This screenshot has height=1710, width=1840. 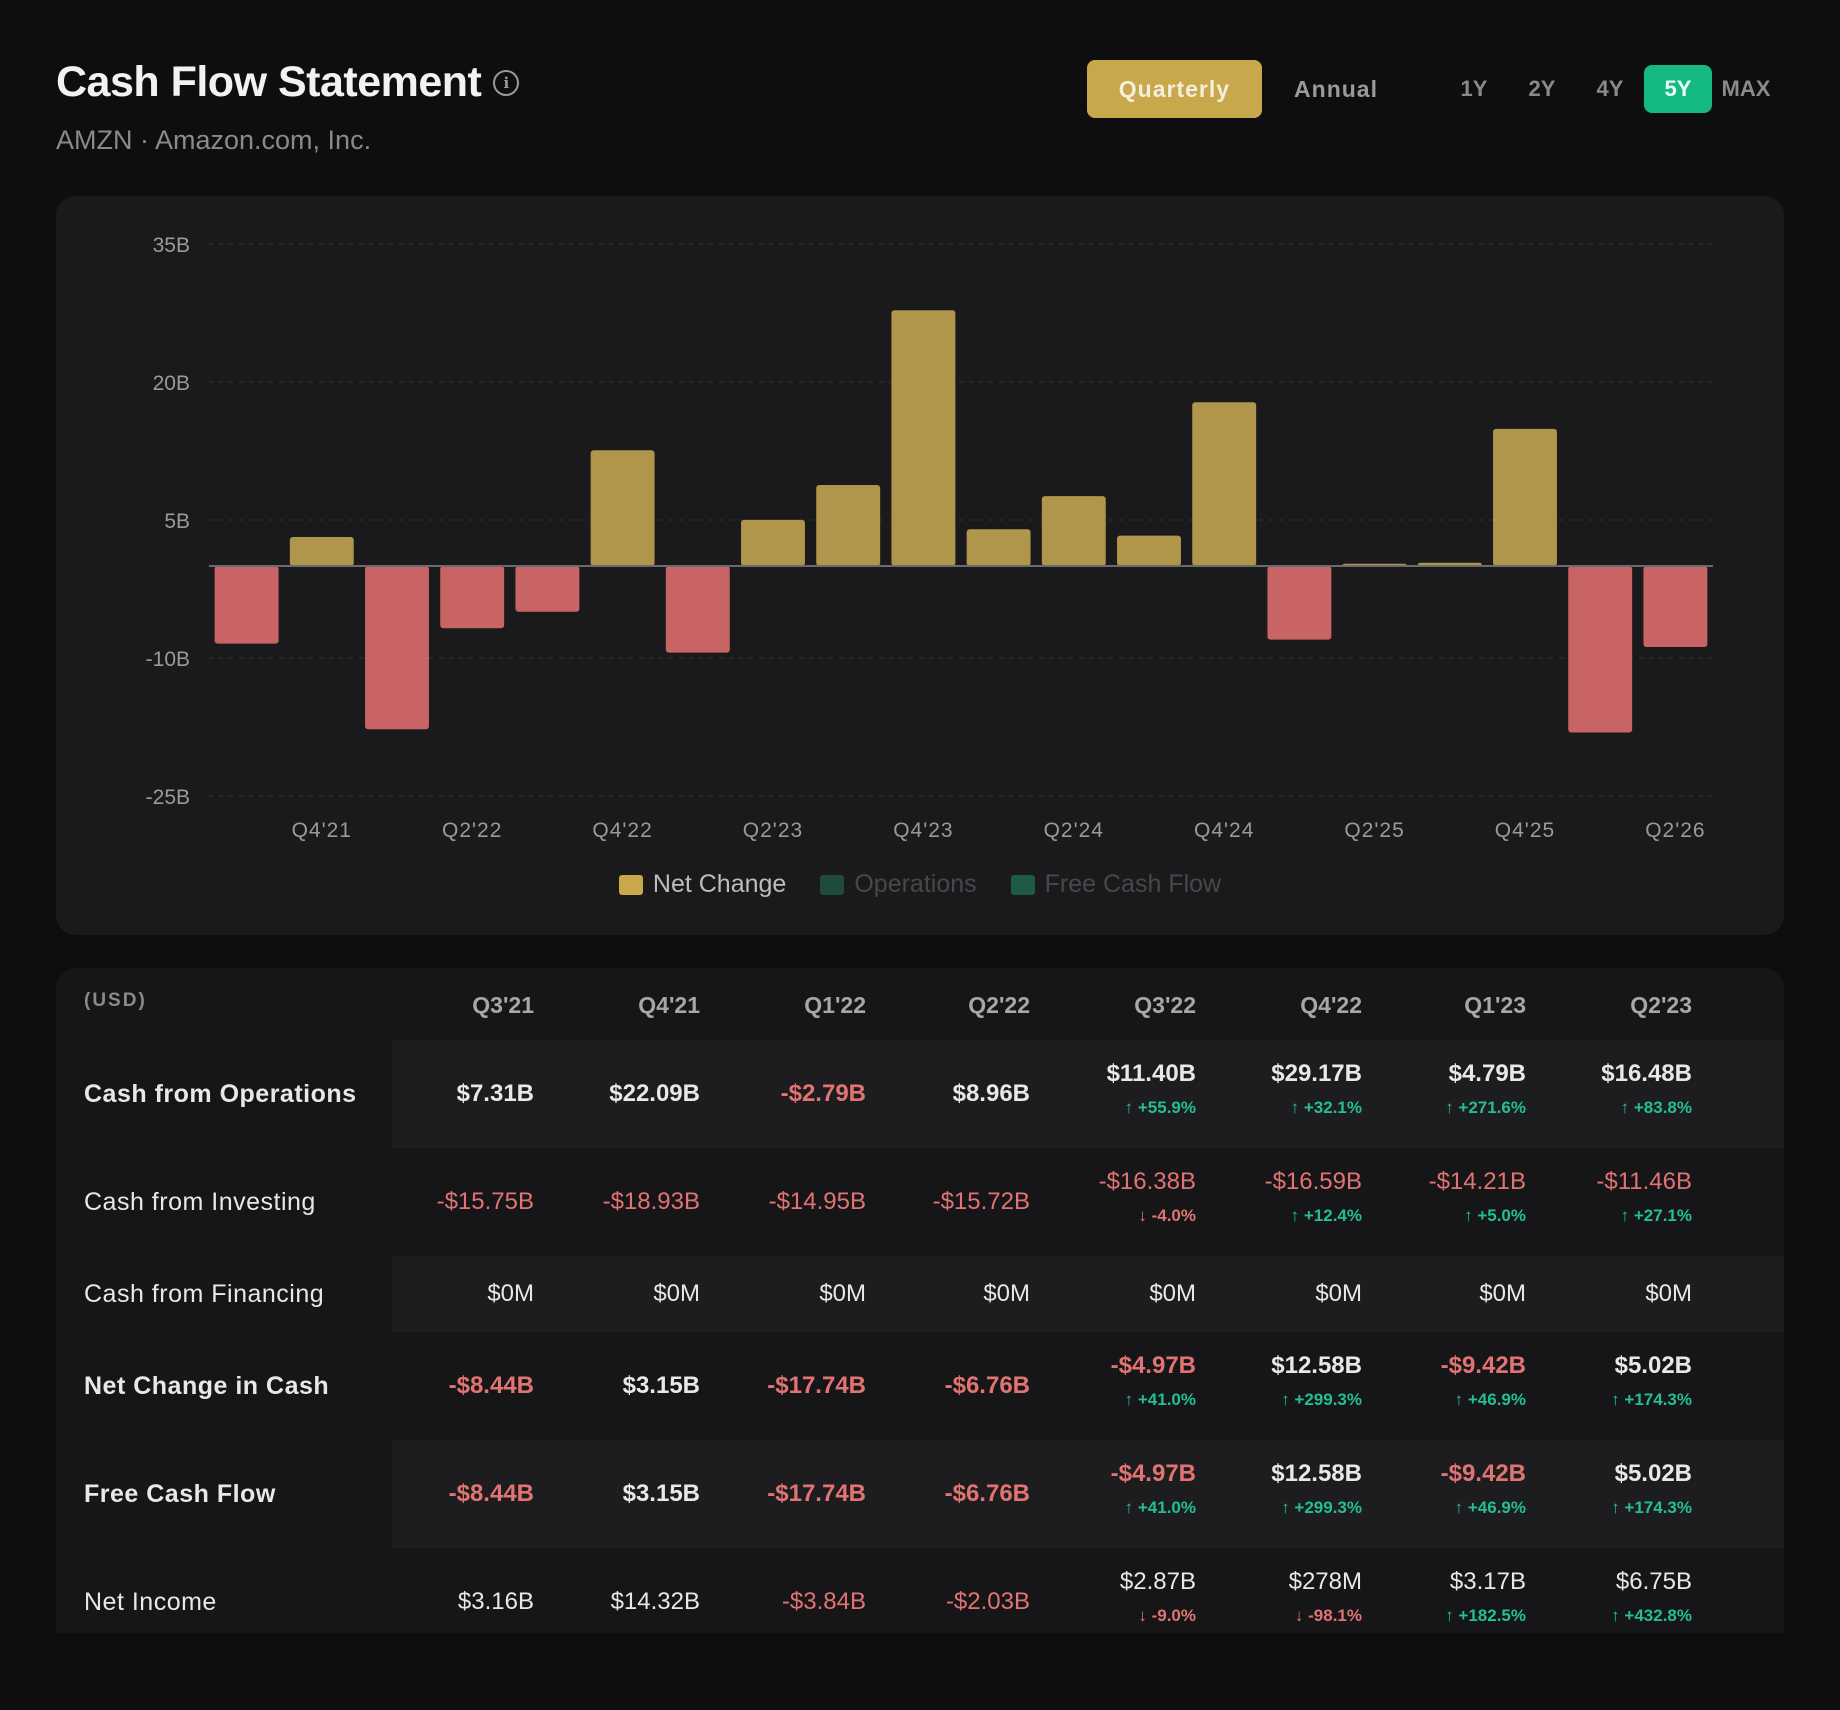 What do you see at coordinates (702, 884) in the screenshot?
I see `legend-item-net-change: Net Change` at bounding box center [702, 884].